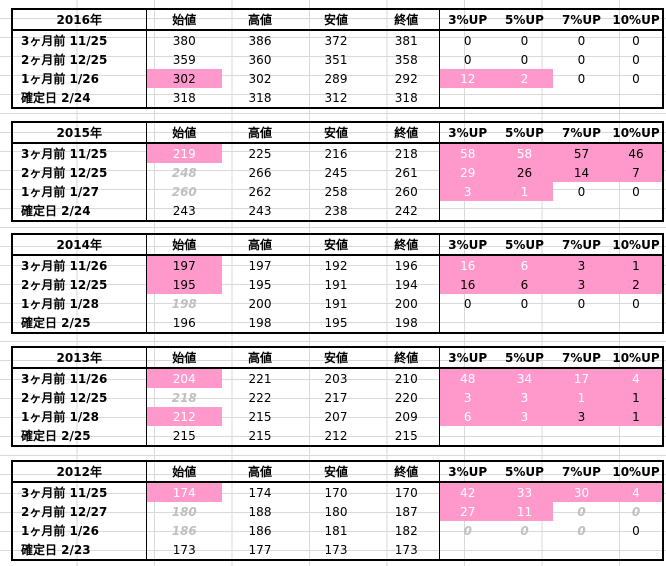 This screenshot has width=666, height=566. I want to click on row-label: 2ヶ月前 12/27, so click(80, 511).